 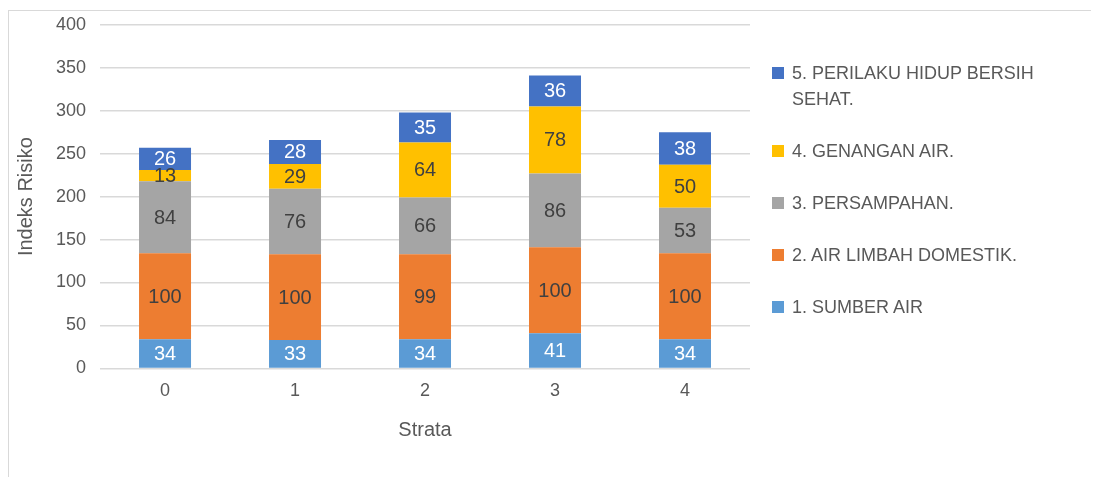 What do you see at coordinates (71, 66) in the screenshot?
I see `y-tick-label: 350` at bounding box center [71, 66].